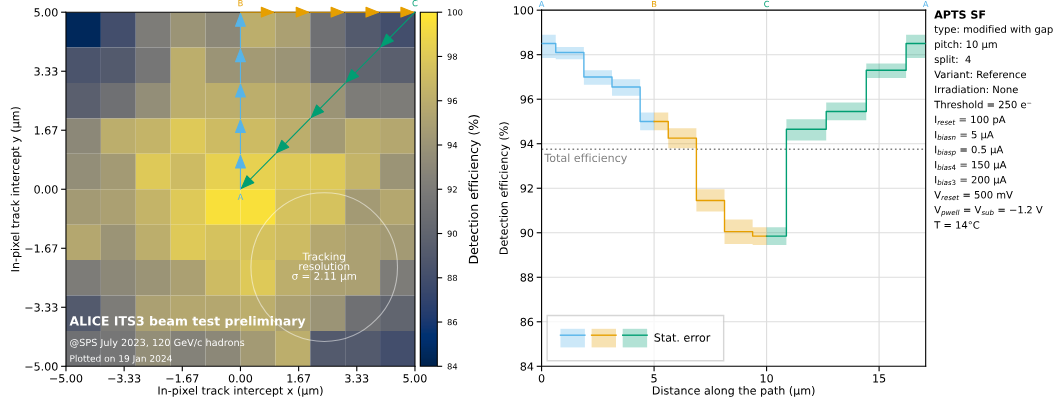 This screenshot has height=407, width=1064. What do you see at coordinates (964, 135) in the screenshot?
I see `text: I$_{biasn}$ = 5 µA` at bounding box center [964, 135].